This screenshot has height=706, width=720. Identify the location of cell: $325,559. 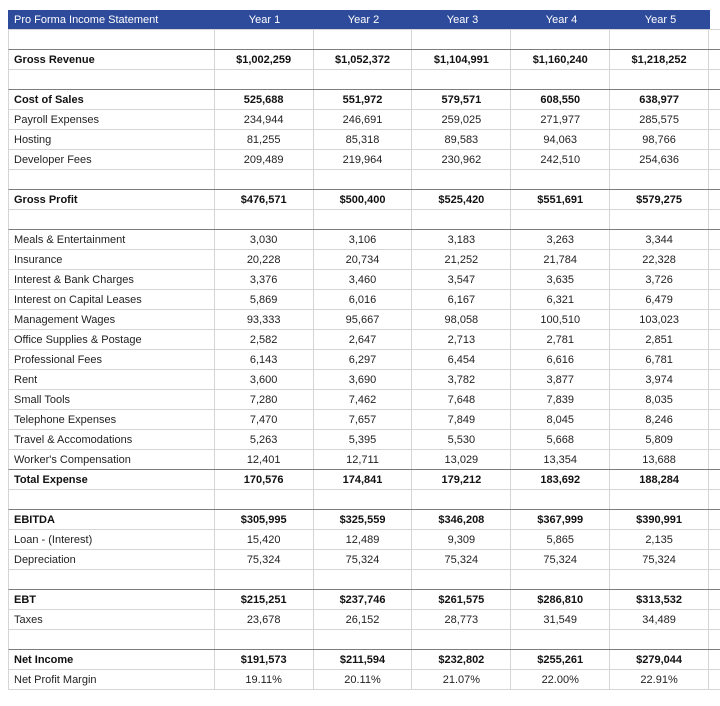
(363, 519).